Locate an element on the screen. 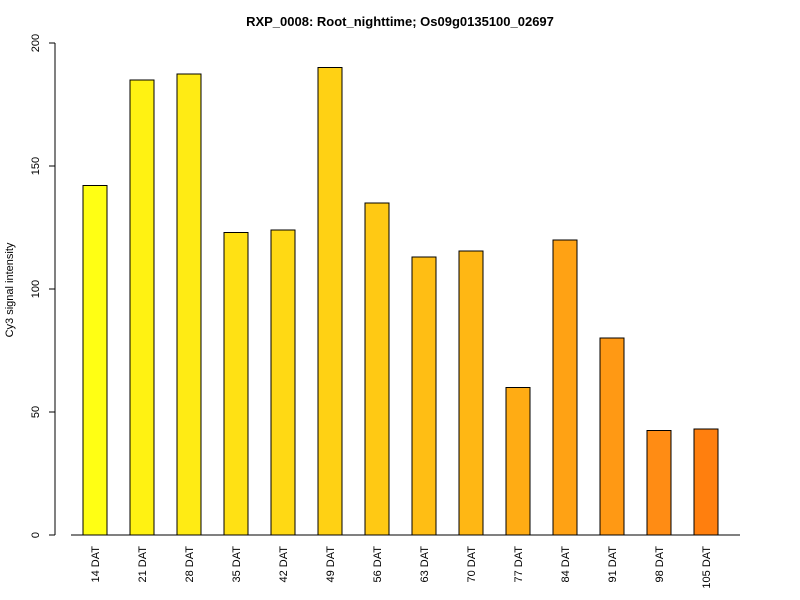 This screenshot has width=800, height=600. x-tick-label: 35 DAT is located at coordinates (237, 564).